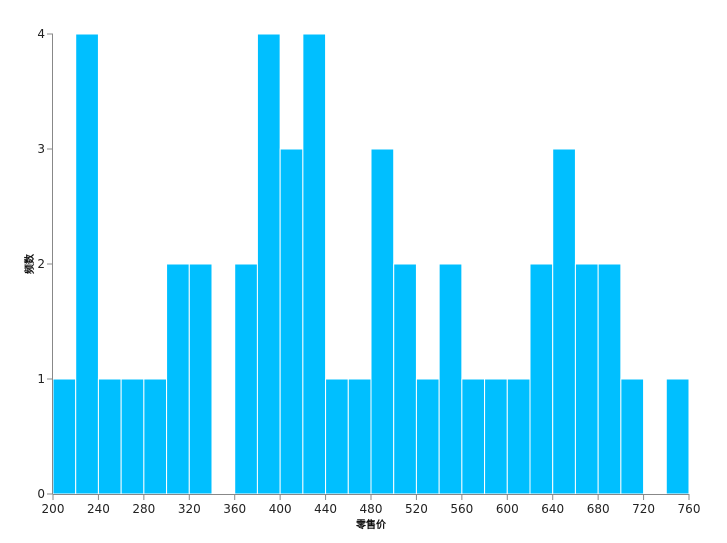 The image size is (727, 543). Describe the element at coordinates (552, 509) in the screenshot. I see `x-tick-label: 640` at that location.